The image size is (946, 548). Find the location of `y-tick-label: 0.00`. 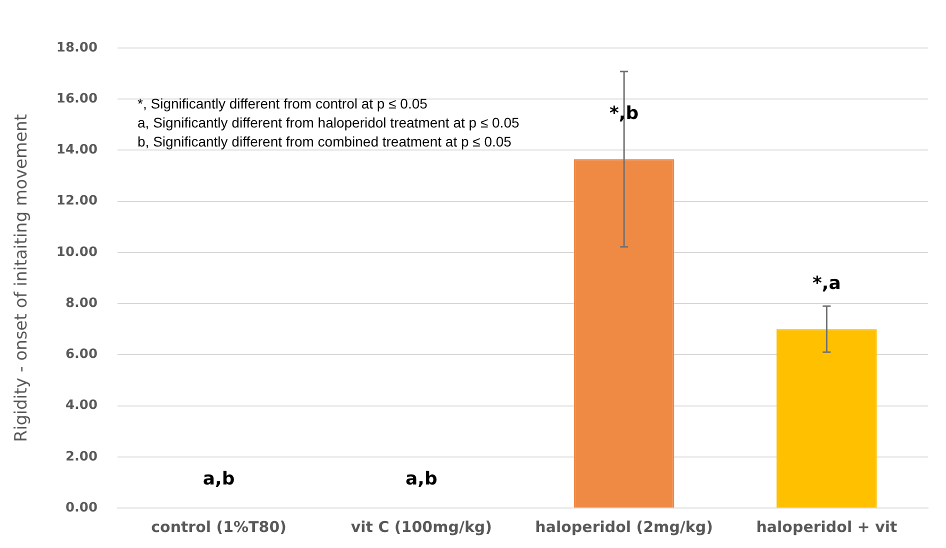

y-tick-label: 0.00 is located at coordinates (81, 508).